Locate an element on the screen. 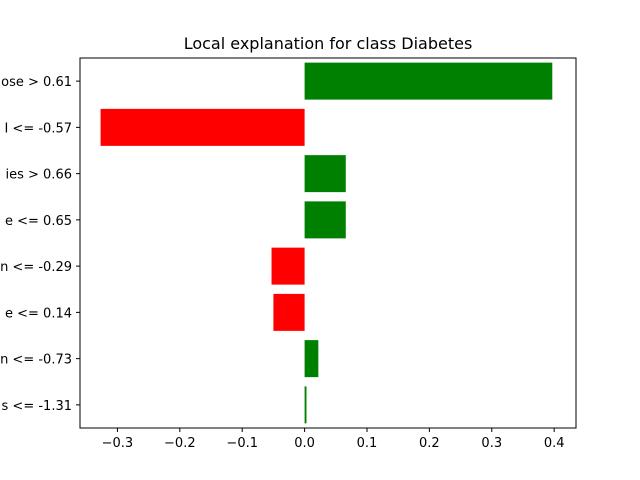 The image size is (640, 480). x-tick-label-1: −0.2 is located at coordinates (180, 443).